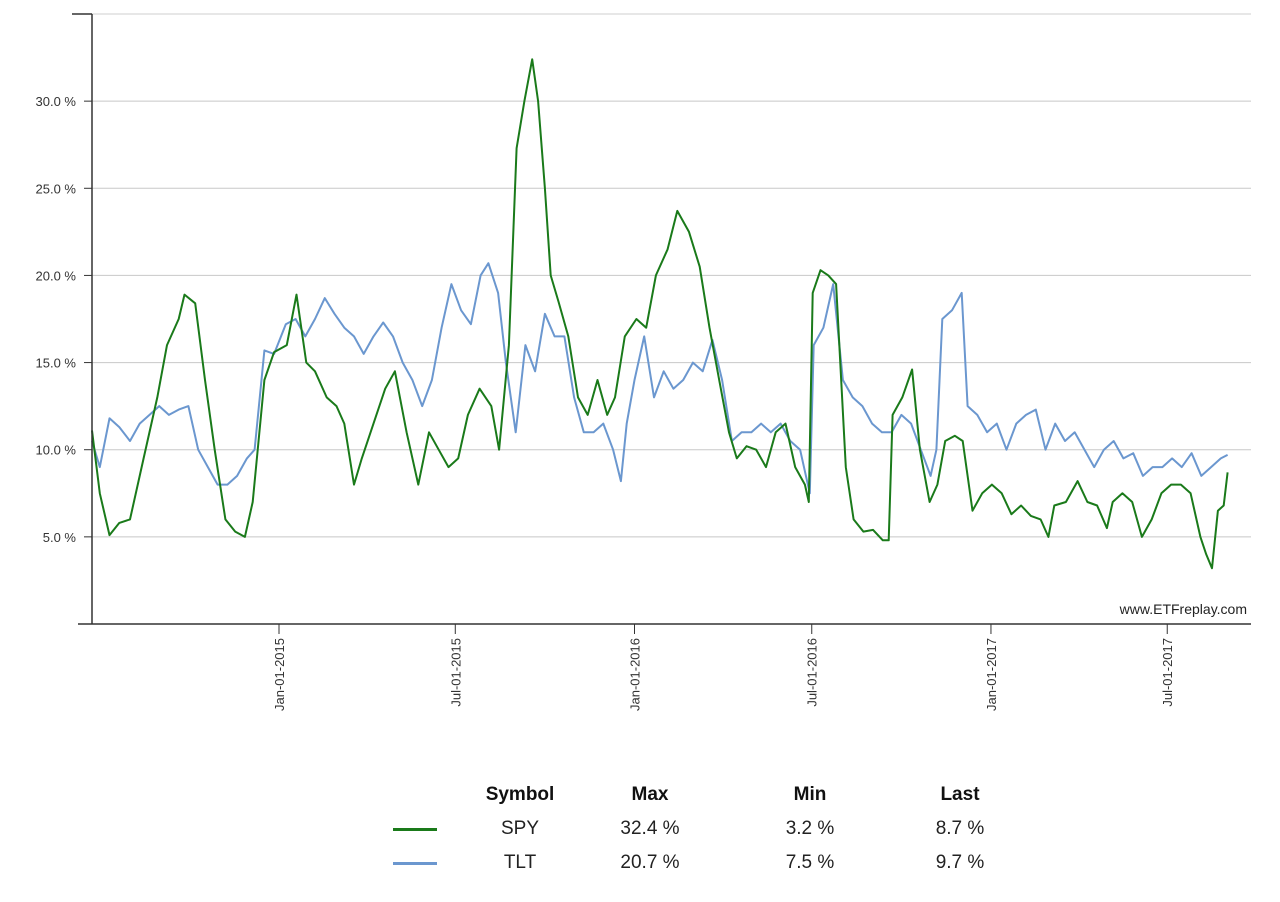 The image size is (1280, 902). Describe the element at coordinates (812, 672) in the screenshot. I see `x-tick-label: Jul-01-2016` at that location.